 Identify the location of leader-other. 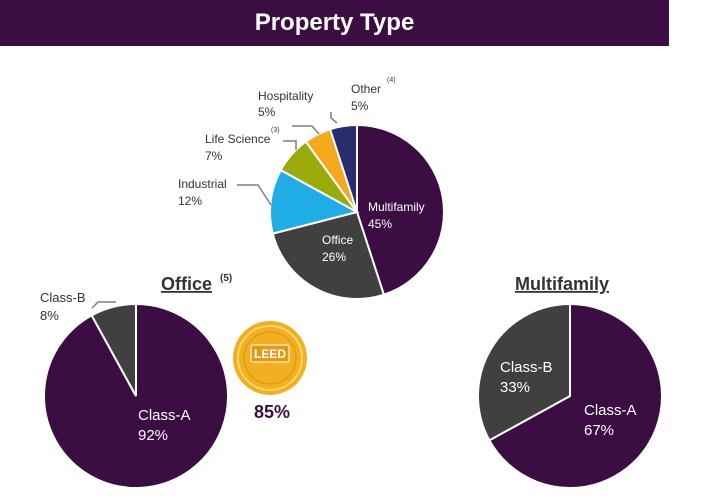
(334, 118).